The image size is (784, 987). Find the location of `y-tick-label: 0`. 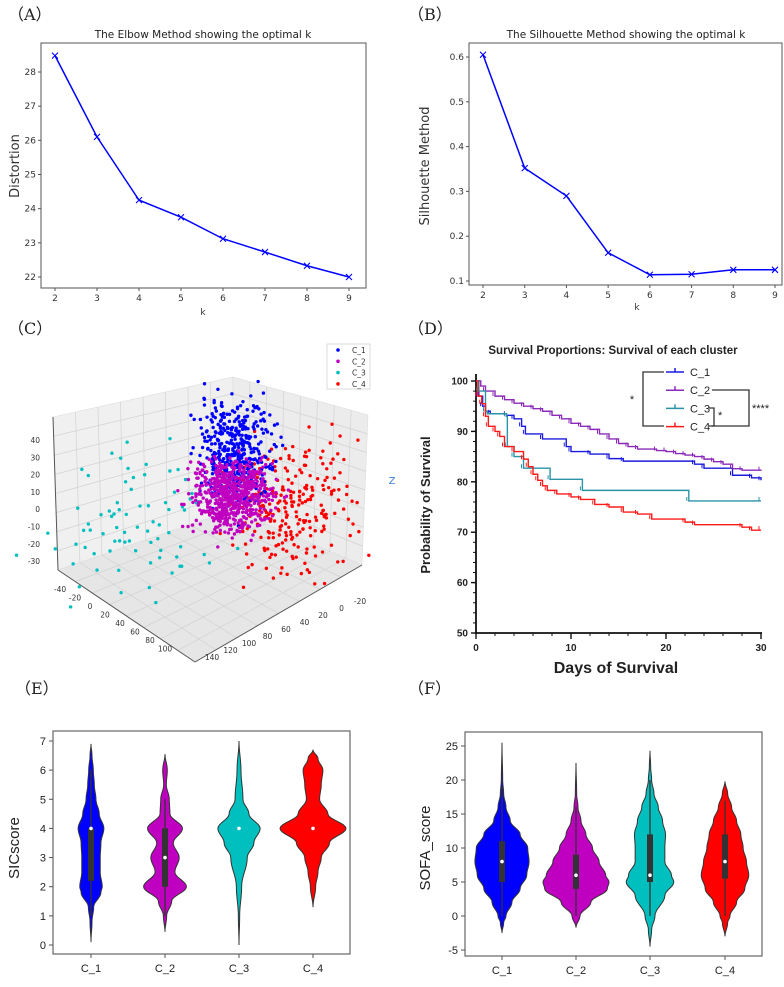

y-tick-label: 0 is located at coordinates (43, 946).